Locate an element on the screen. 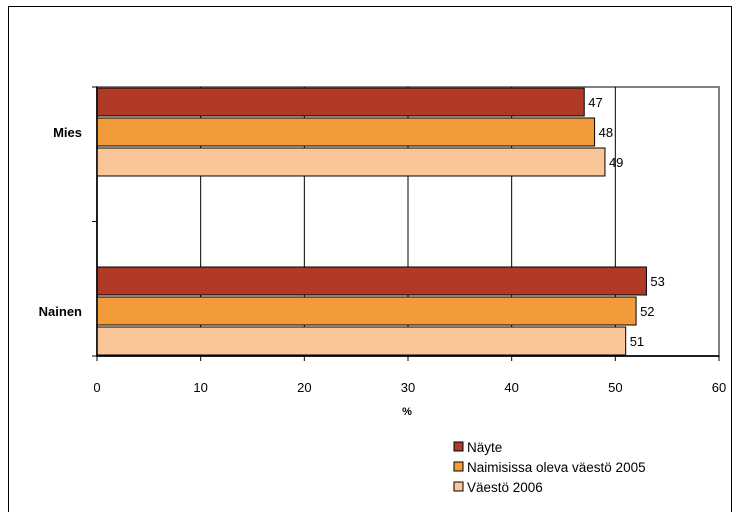 This screenshot has width=735, height=512. data-label: 53 is located at coordinates (657, 281).